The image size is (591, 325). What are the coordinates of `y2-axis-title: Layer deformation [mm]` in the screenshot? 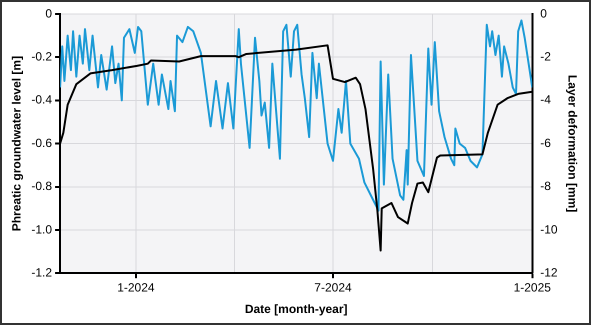 It's located at (572, 143).